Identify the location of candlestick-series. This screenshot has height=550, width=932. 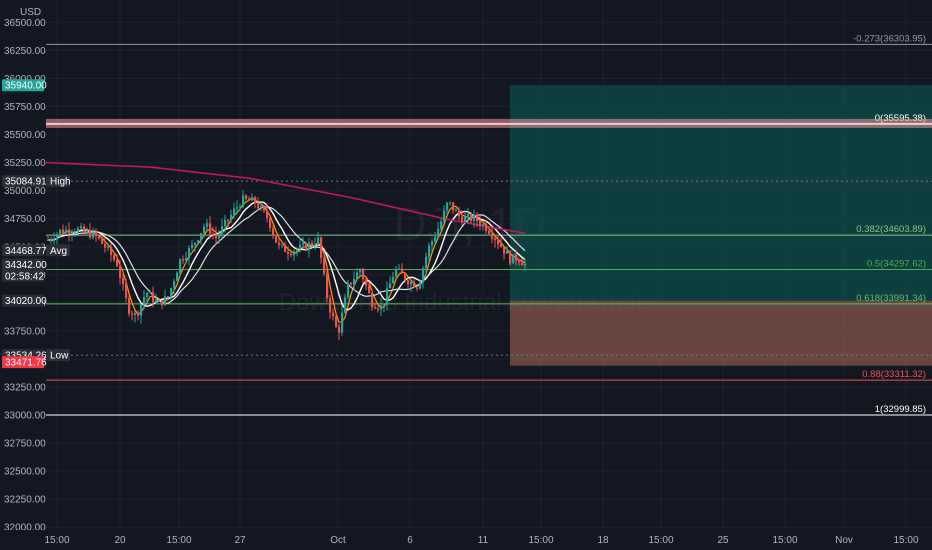
(287, 265).